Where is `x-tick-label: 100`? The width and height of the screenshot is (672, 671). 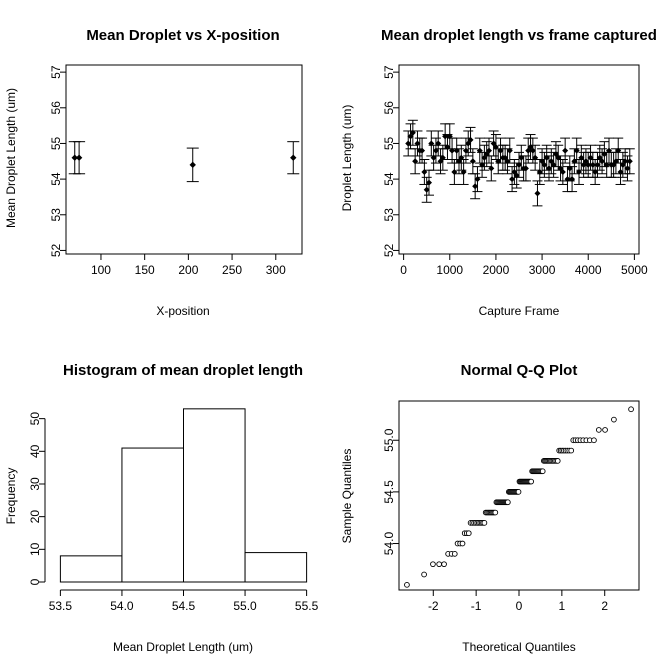 x-tick-label: 100 is located at coordinates (101, 270).